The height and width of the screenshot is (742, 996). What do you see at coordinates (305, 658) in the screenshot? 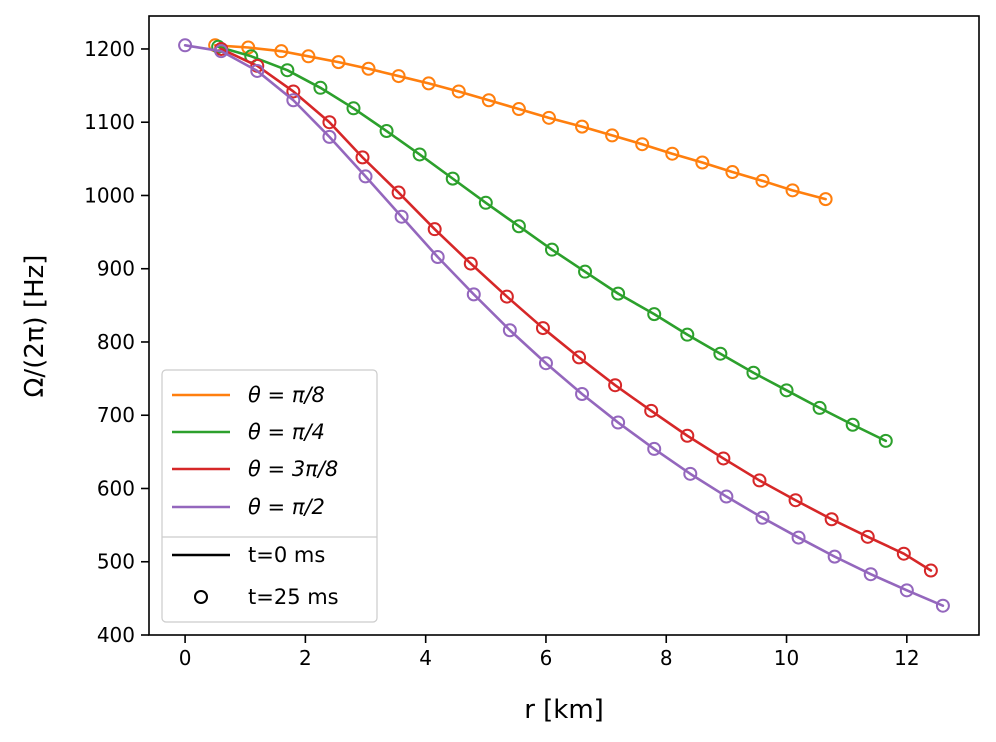
I see `x-tick-label: 2` at bounding box center [305, 658].